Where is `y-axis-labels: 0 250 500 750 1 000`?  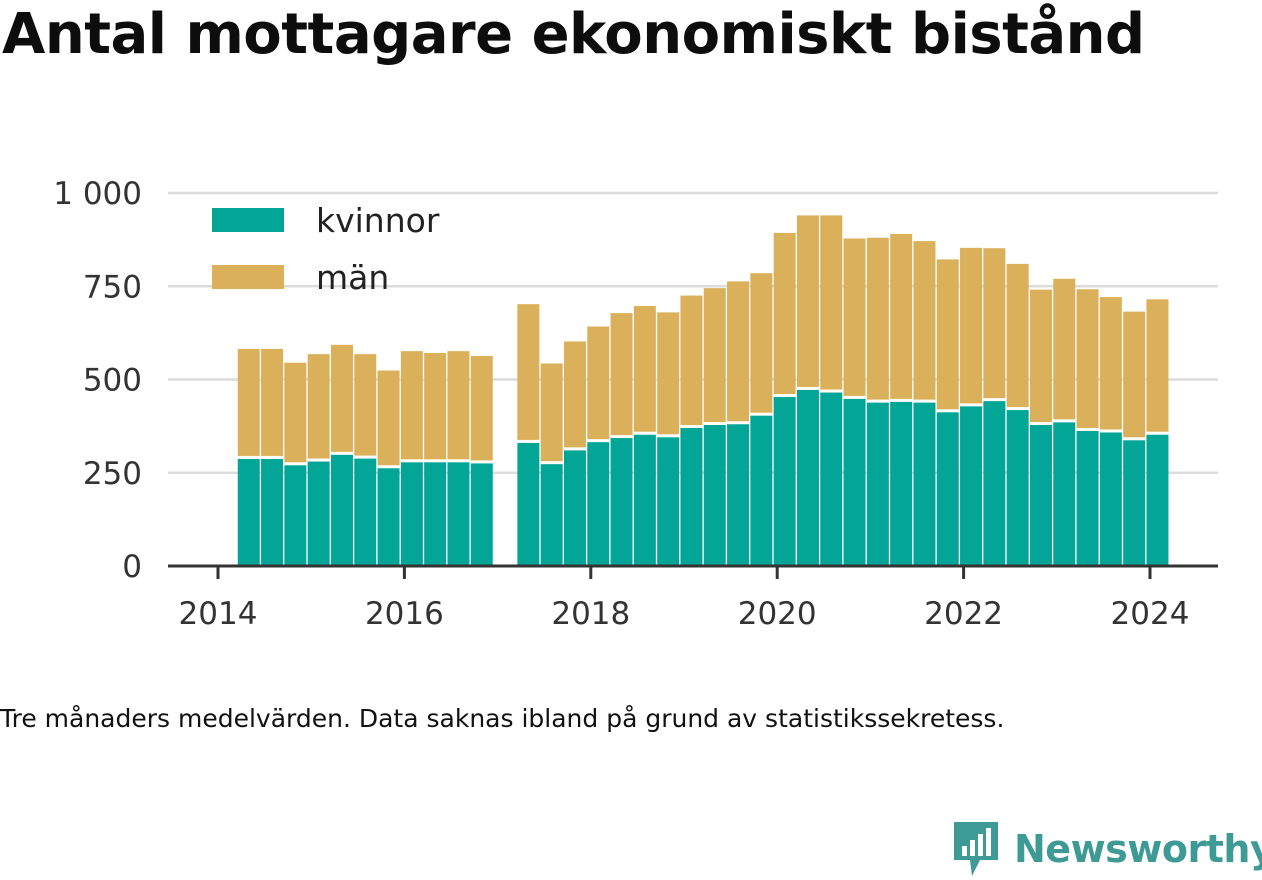
y-axis-labels: 0 250 500 750 1 000 is located at coordinates (97, 380).